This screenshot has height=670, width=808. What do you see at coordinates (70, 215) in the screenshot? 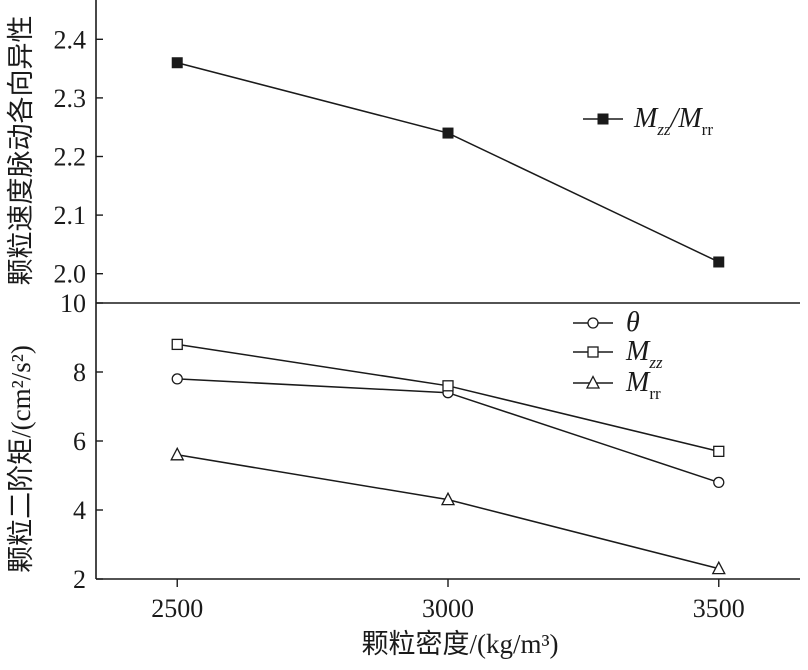
I see `top-y-tick-label: 2.1` at bounding box center [70, 215].